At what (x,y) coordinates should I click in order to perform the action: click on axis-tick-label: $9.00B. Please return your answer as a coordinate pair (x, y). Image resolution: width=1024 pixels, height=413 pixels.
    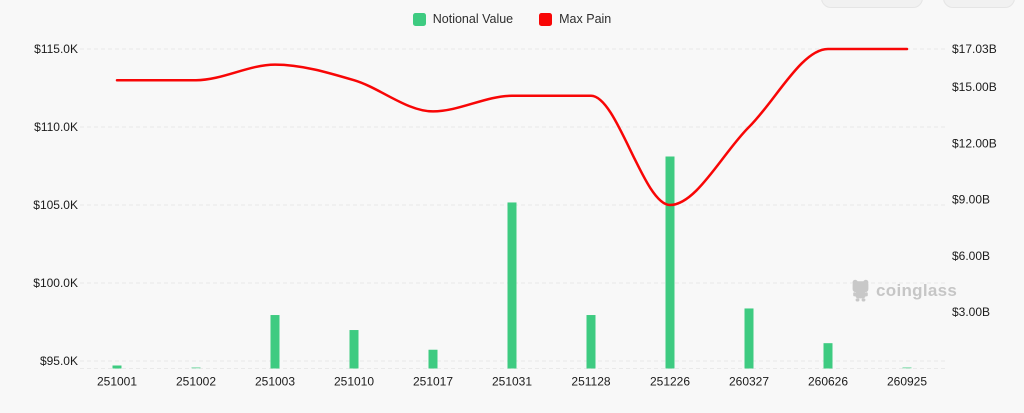
    Looking at the image, I should click on (971, 200).